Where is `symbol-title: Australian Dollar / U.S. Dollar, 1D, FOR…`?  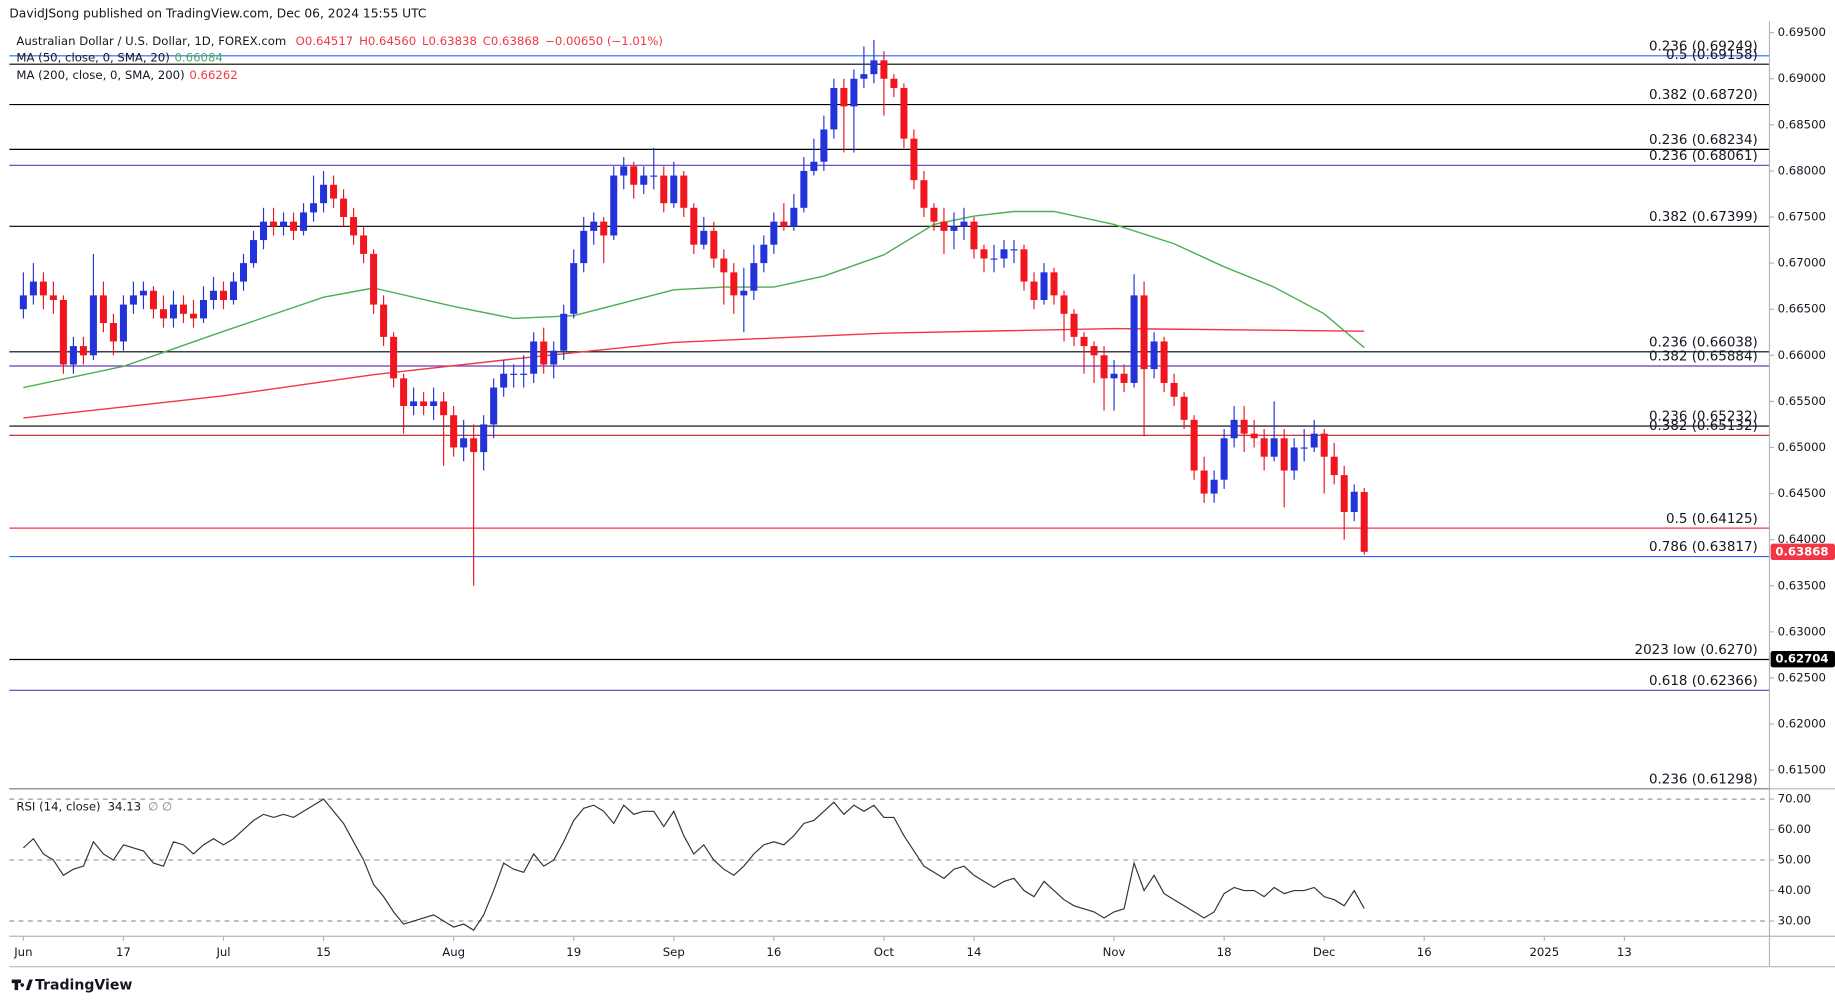
symbol-title: Australian Dollar / U.S. Dollar, 1D, FOR… is located at coordinates (151, 40).